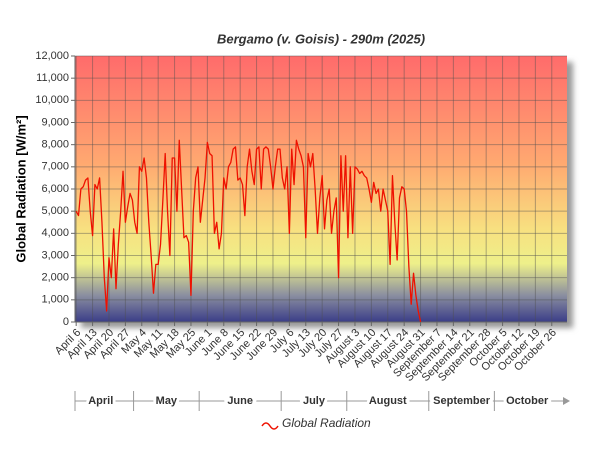  What do you see at coordinates (55, 278) in the screenshot?
I see `y-tick-label: 2,000` at bounding box center [55, 278].